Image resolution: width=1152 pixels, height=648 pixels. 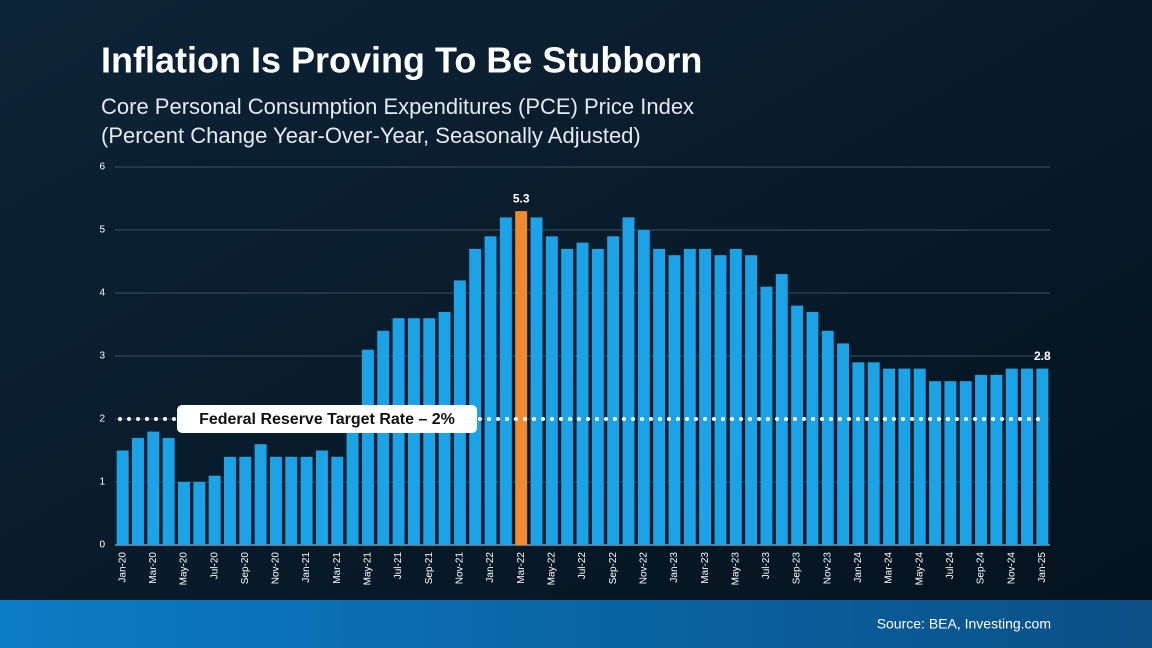 What do you see at coordinates (797, 568) in the screenshot?
I see `x-tick-label: Sep-23` at bounding box center [797, 568].